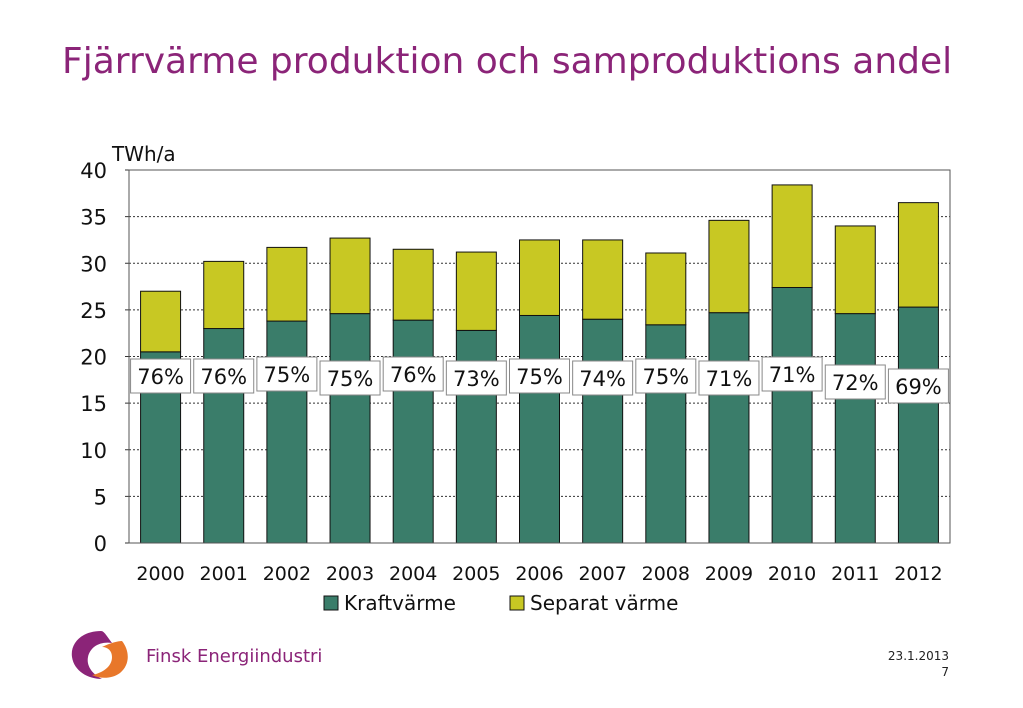 The image size is (1023, 708). What do you see at coordinates (666, 574) in the screenshot?
I see `x-tick-label: 2008` at bounding box center [666, 574].